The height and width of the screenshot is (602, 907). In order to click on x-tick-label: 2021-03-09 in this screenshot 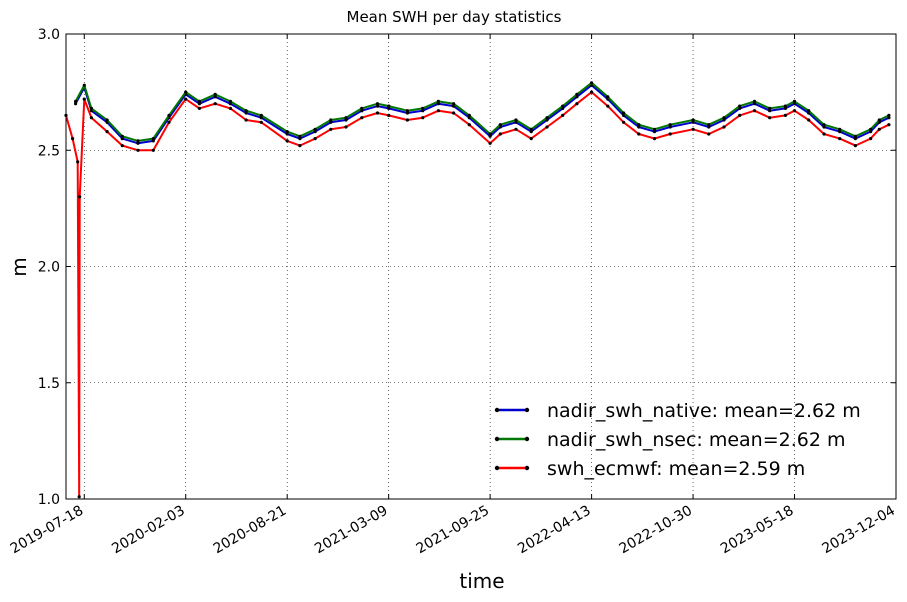, I will do `click(351, 530)`.